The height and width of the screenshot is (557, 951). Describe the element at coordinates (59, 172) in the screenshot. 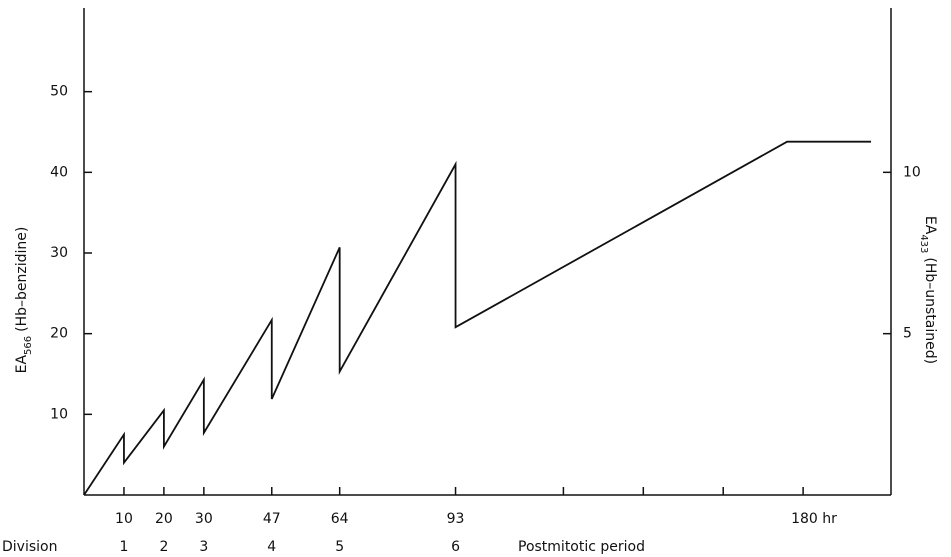

I see `y-tick-label: 40` at that location.